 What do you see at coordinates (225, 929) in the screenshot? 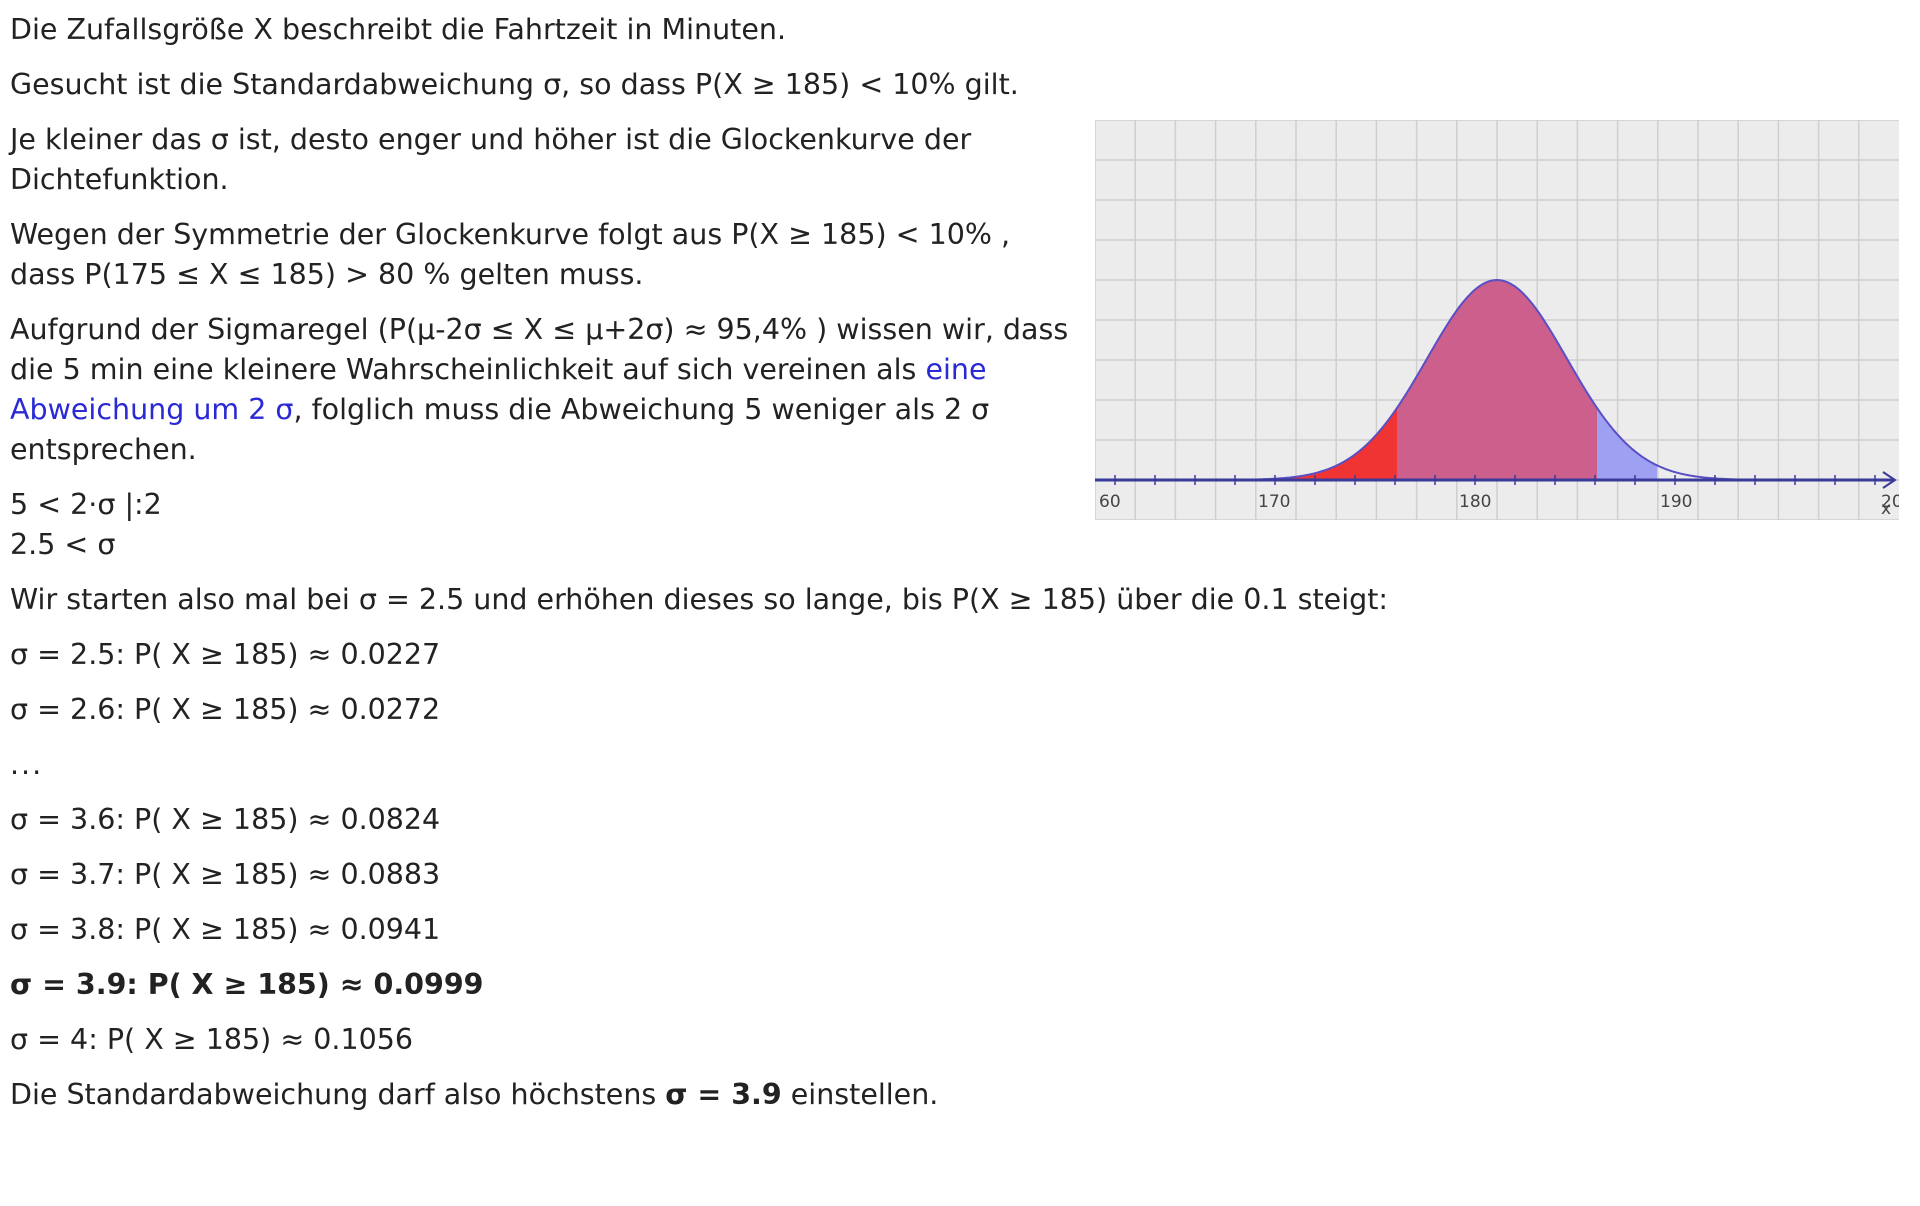
I see `step-sigma-3-8: σ = 3.8: P( X ≥ 185) ≈ 0.0941` at bounding box center [225, 929].